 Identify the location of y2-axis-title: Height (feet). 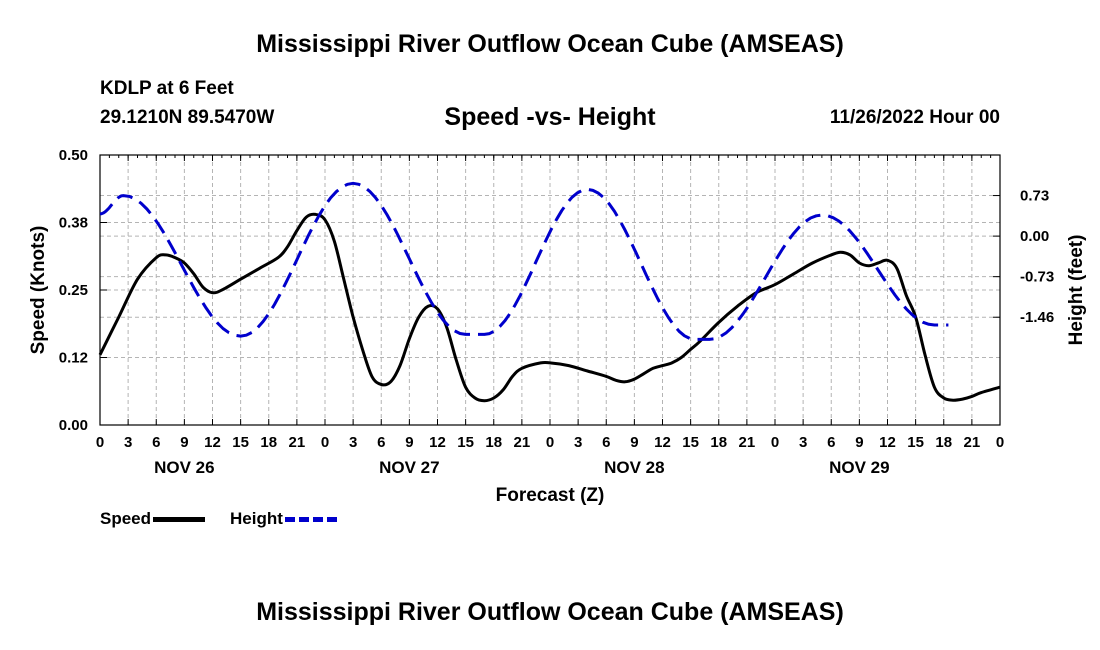
(1076, 290).